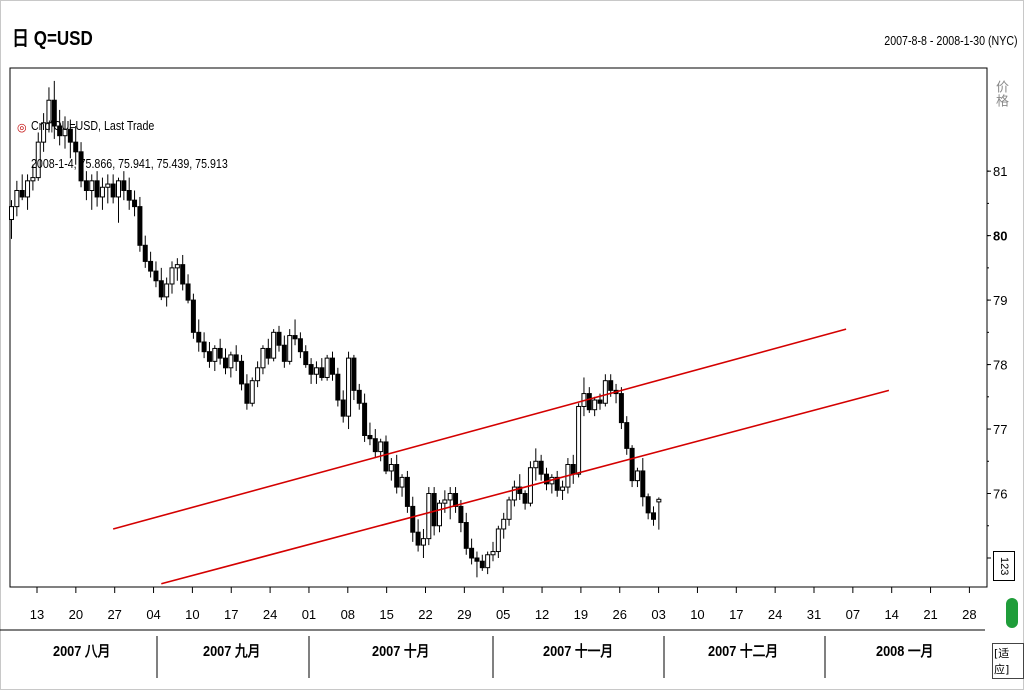  Describe the element at coordinates (697, 614) in the screenshot. I see `x-tick-label: 10` at that location.